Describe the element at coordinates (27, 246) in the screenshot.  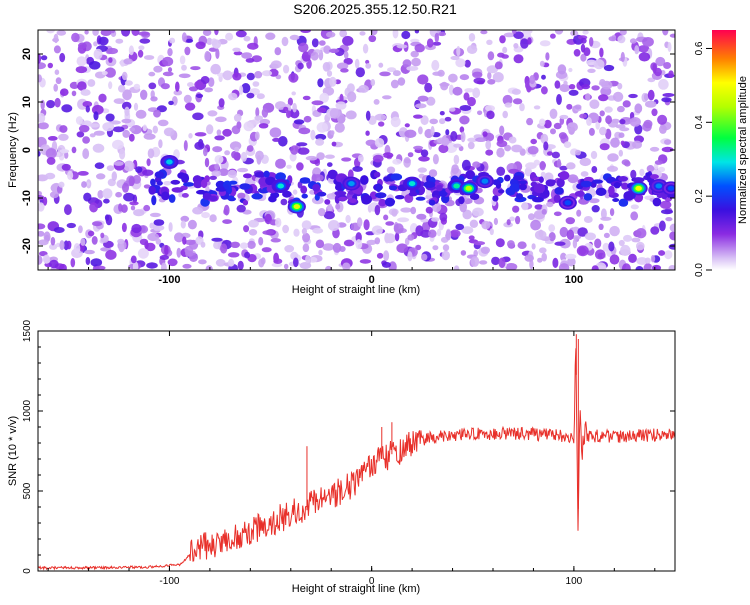
I see `y-tick-label: -20` at that location.